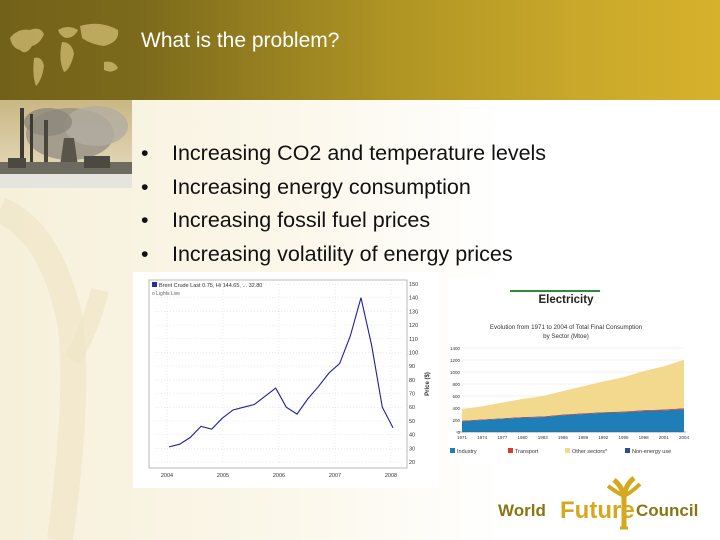 The height and width of the screenshot is (540, 720). What do you see at coordinates (166, 294) in the screenshot?
I see `oil-sublegend: o Lights Live` at bounding box center [166, 294].